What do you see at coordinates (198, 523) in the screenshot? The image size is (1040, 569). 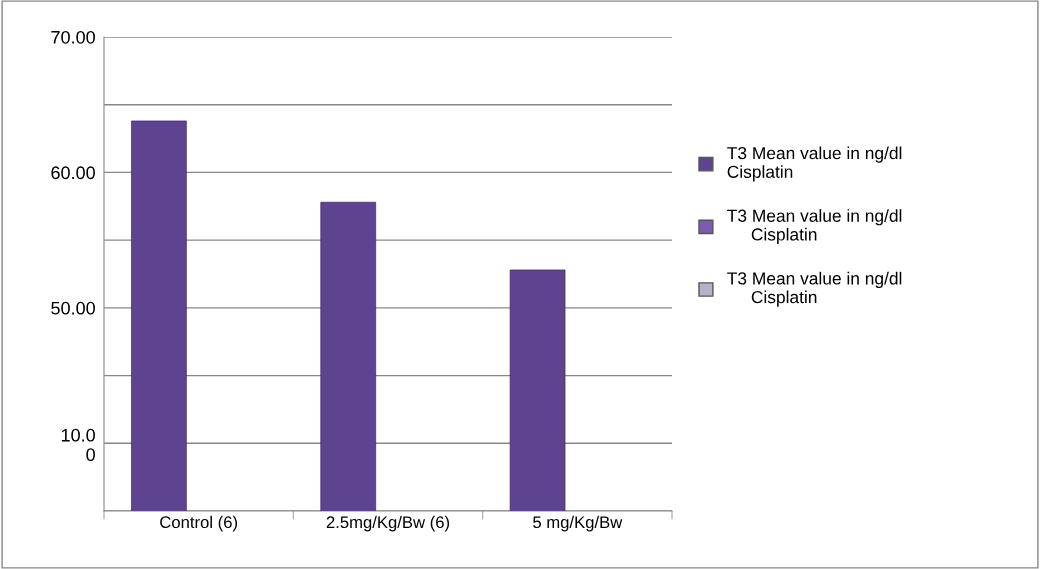 I see `x-tick-label: Control (6)` at bounding box center [198, 523].